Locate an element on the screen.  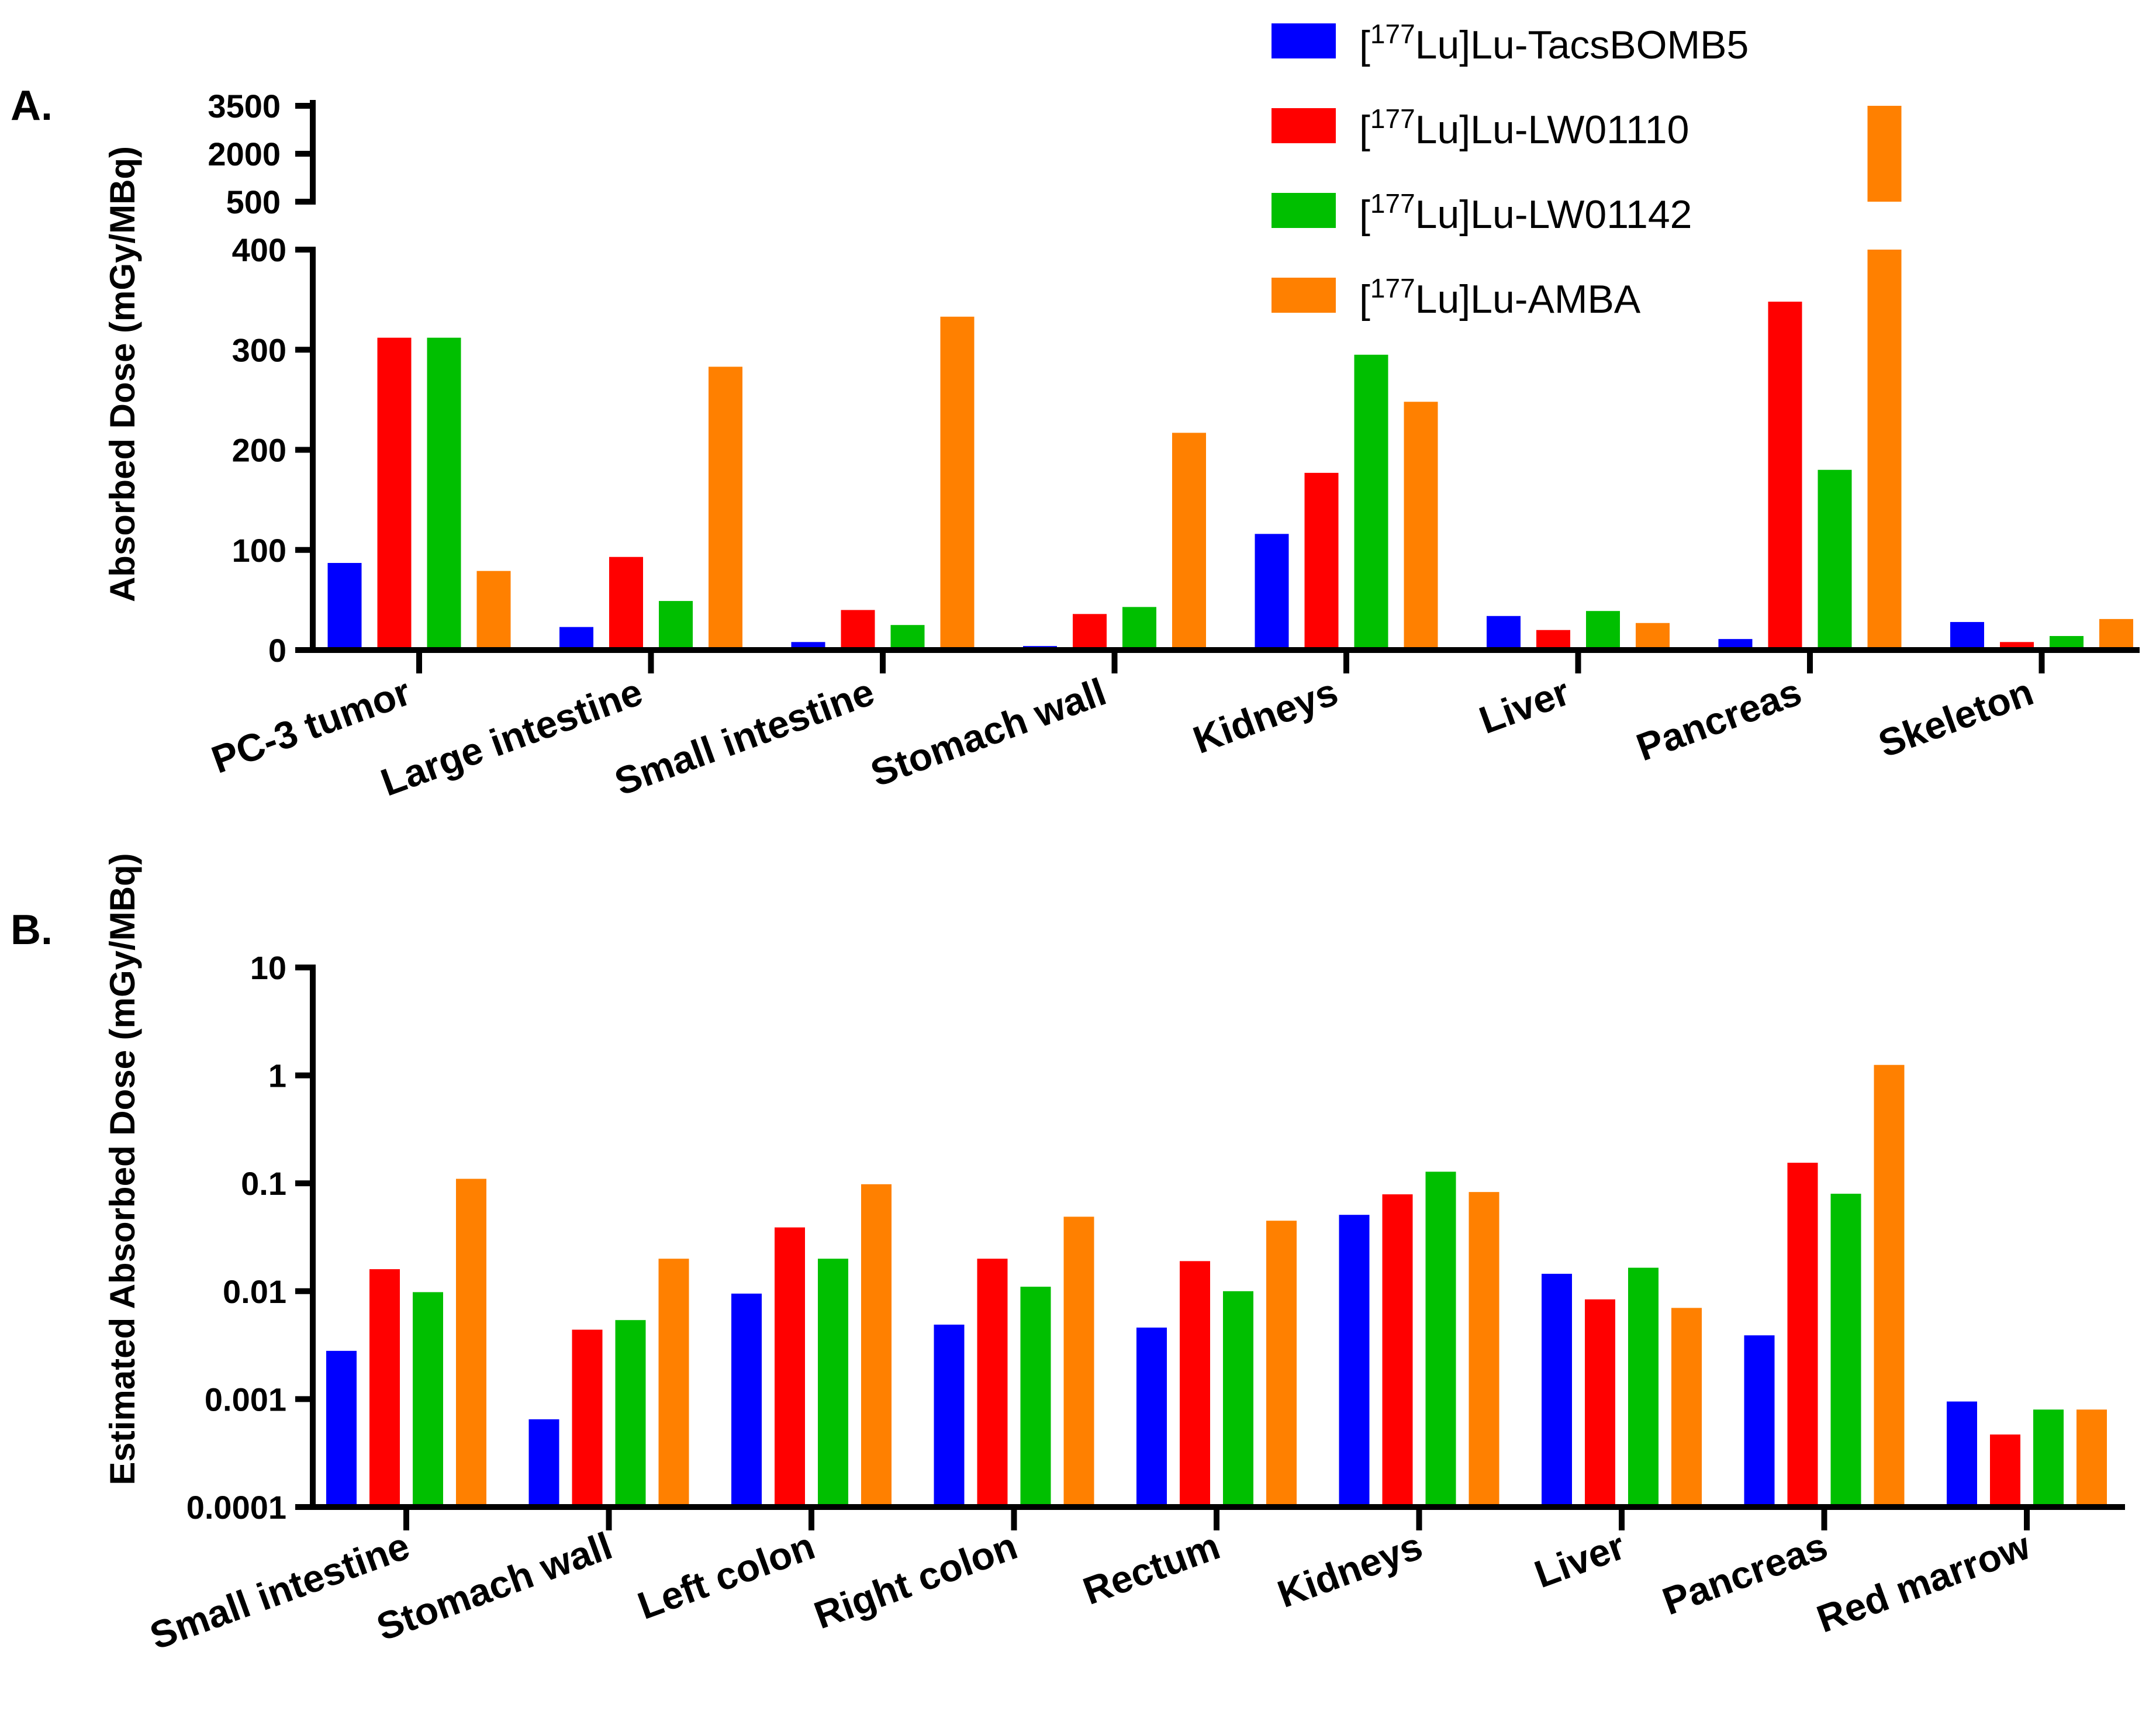
bar-b-left-colon-s2 is located at coordinates (833, 1383).